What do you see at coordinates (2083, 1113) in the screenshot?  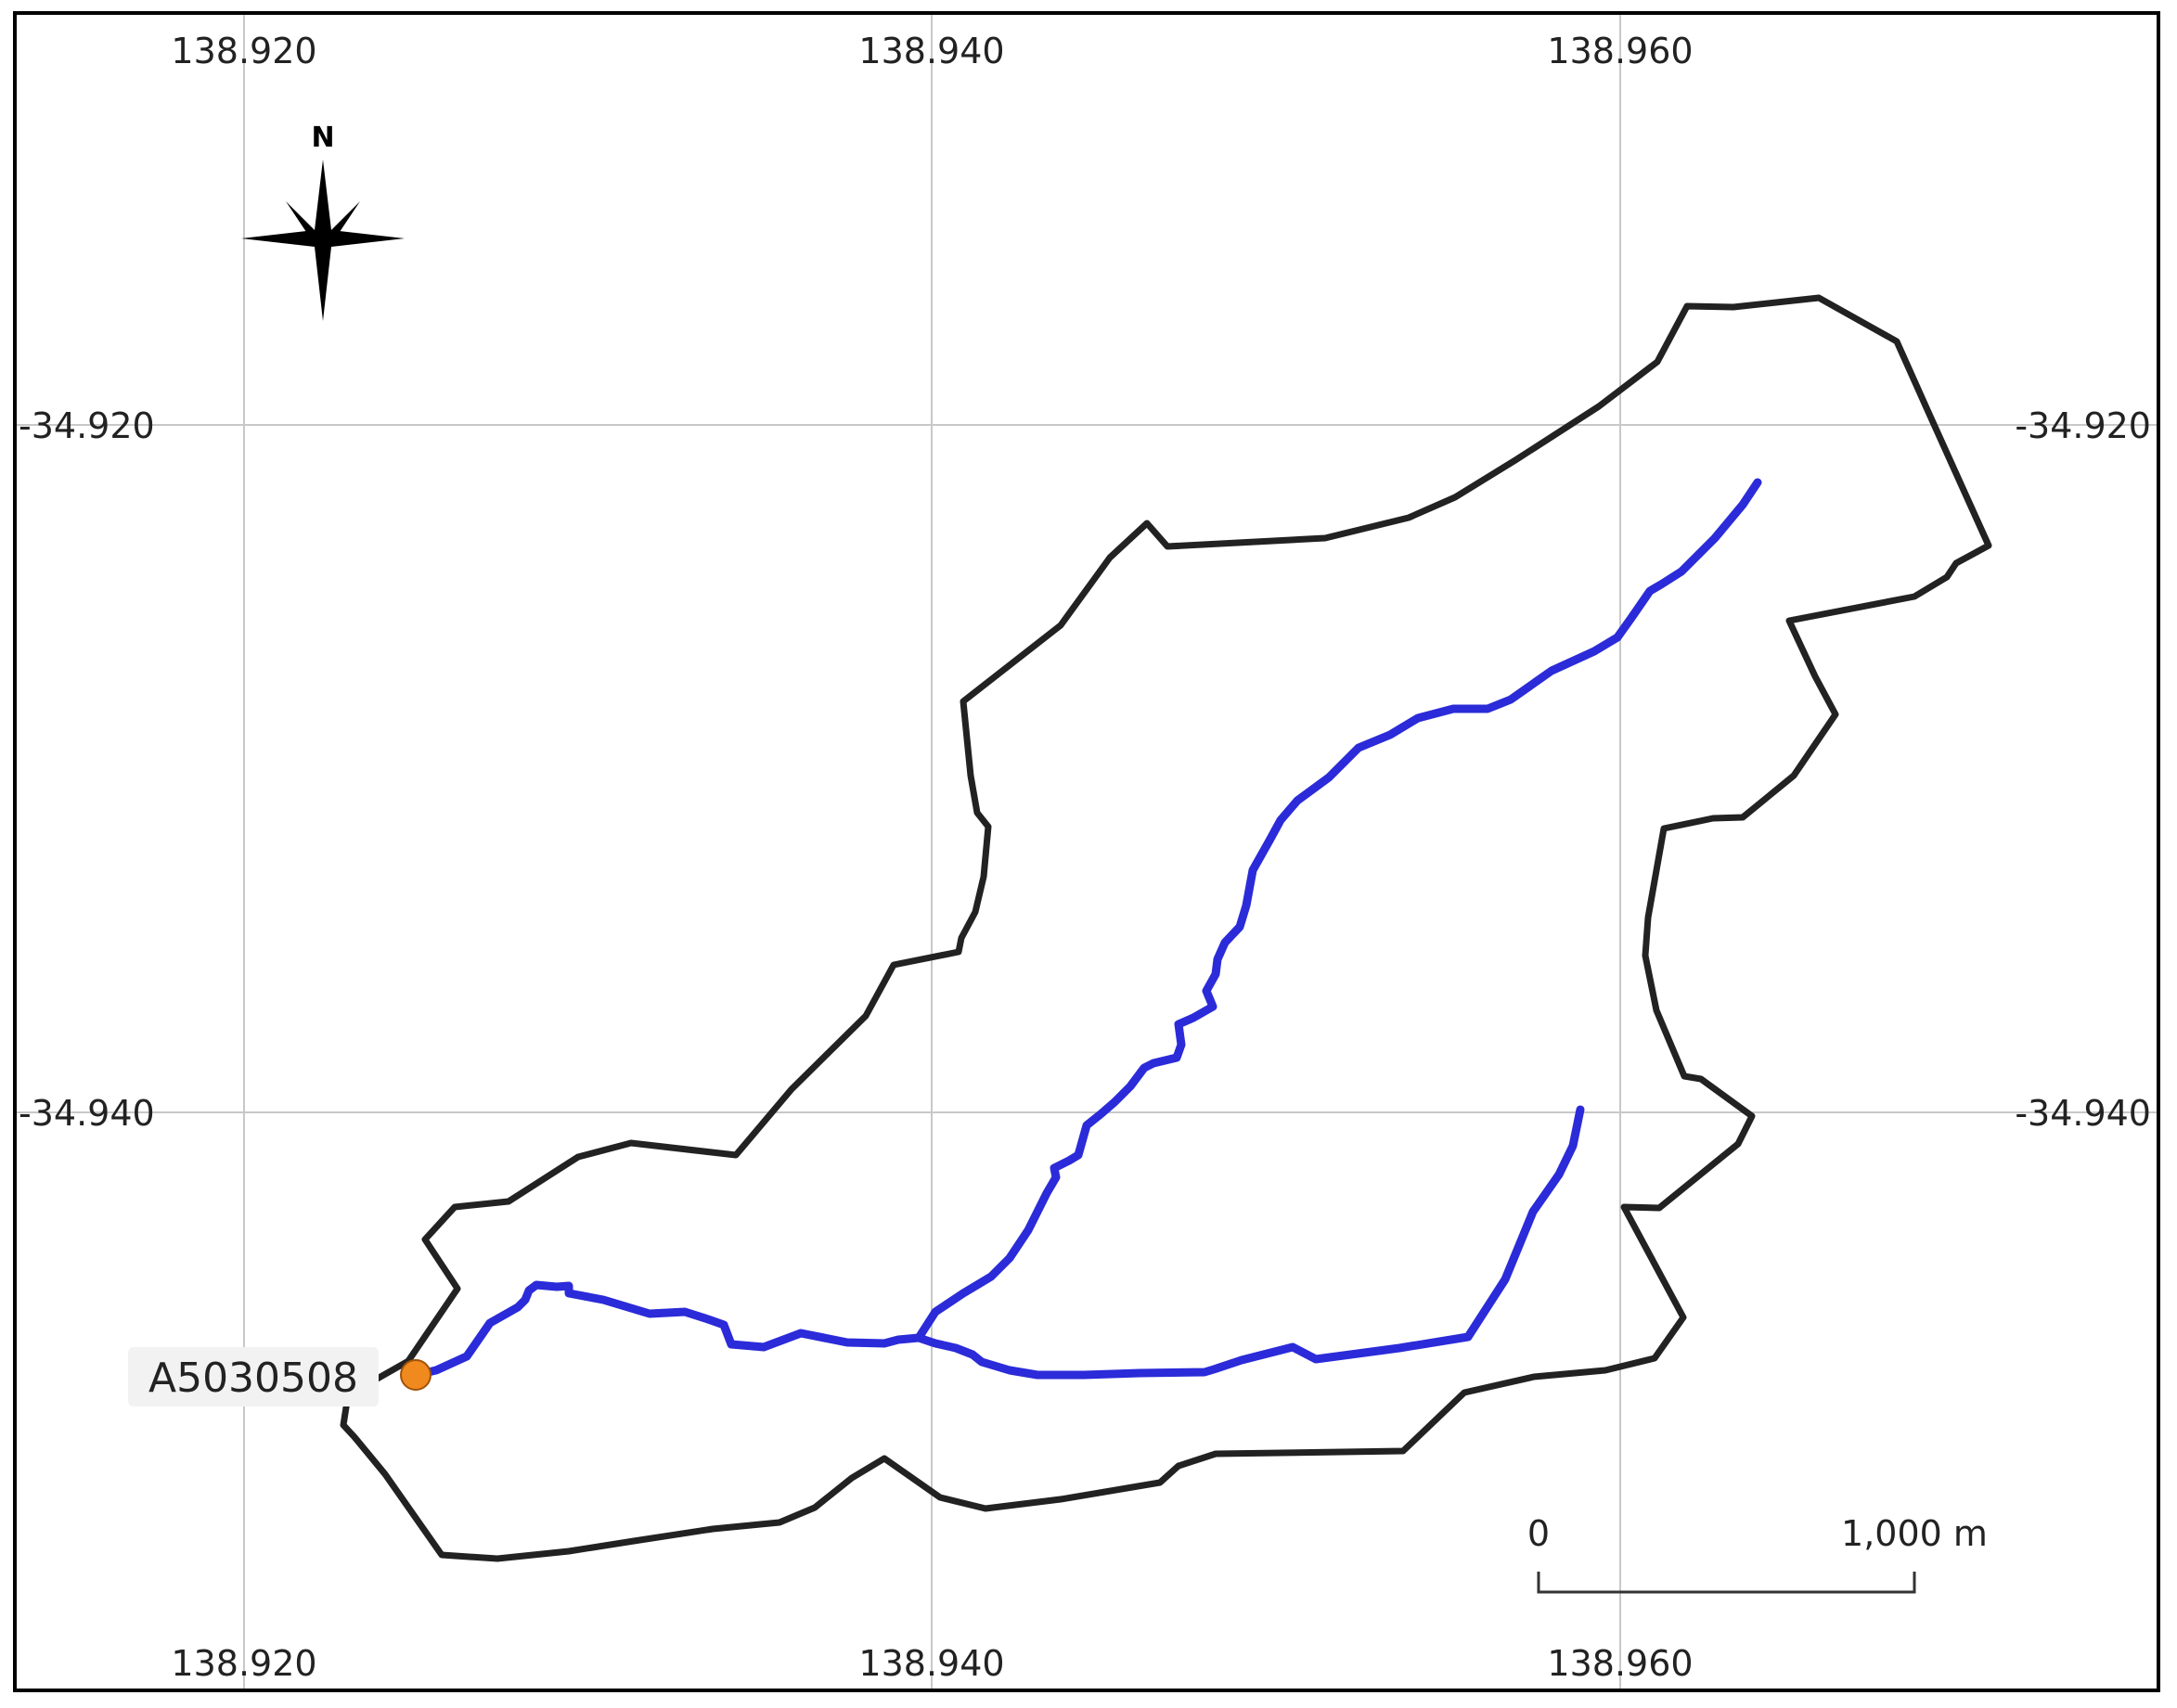 I see `lat-label-right: -34.940` at bounding box center [2083, 1113].